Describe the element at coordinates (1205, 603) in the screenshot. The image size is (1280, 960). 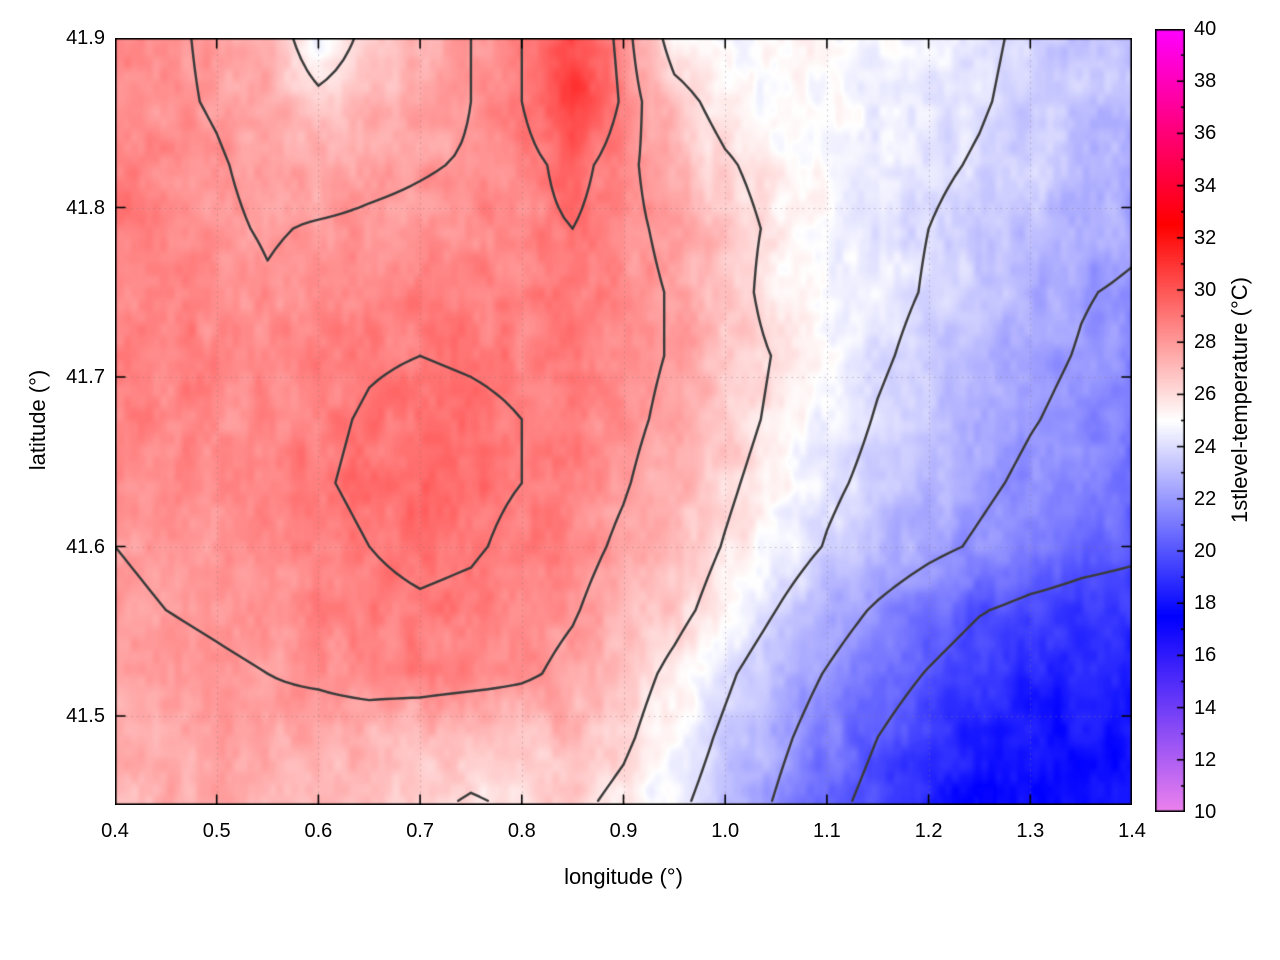
I see `colorbar-tick-label: 18` at that location.